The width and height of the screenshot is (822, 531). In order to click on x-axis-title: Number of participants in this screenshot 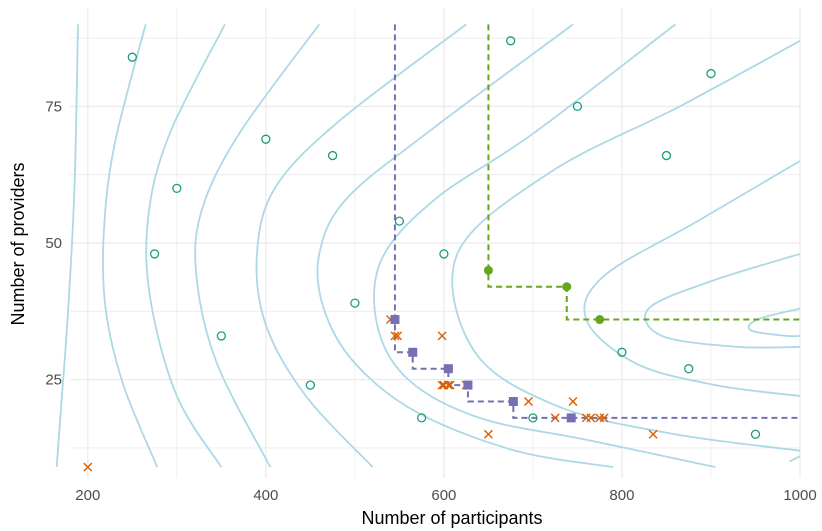, I will do `click(451, 518)`.